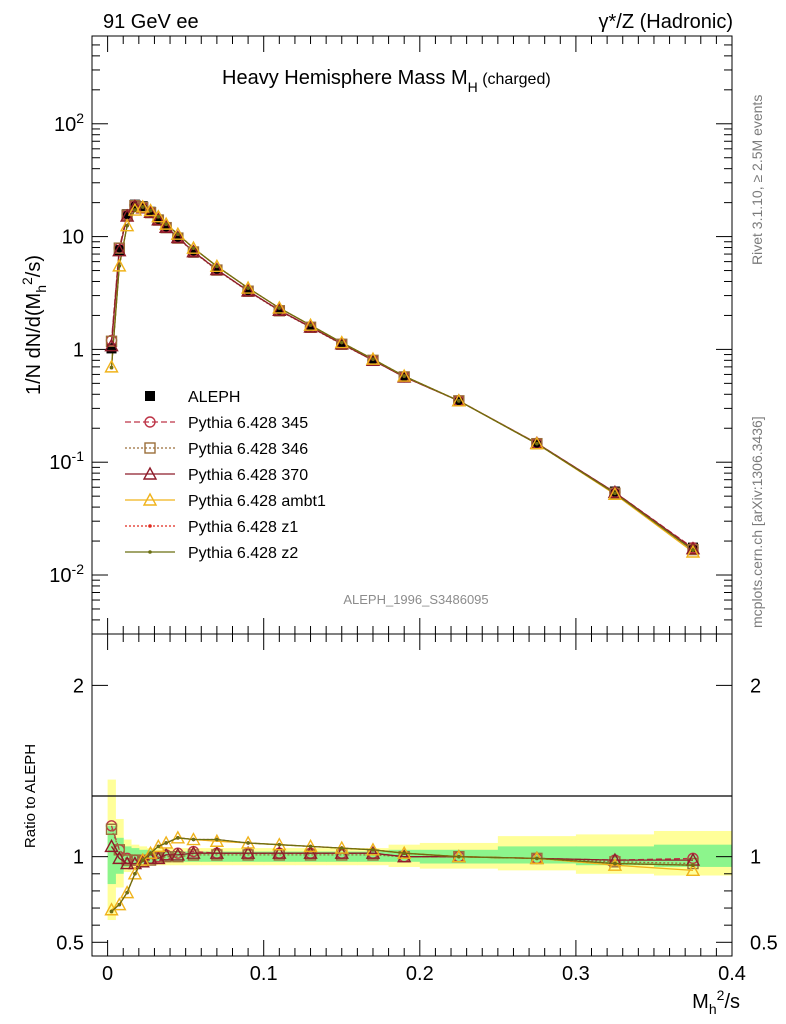  I want to click on ratio-y-tick-label: 0.5, so click(70, 943).